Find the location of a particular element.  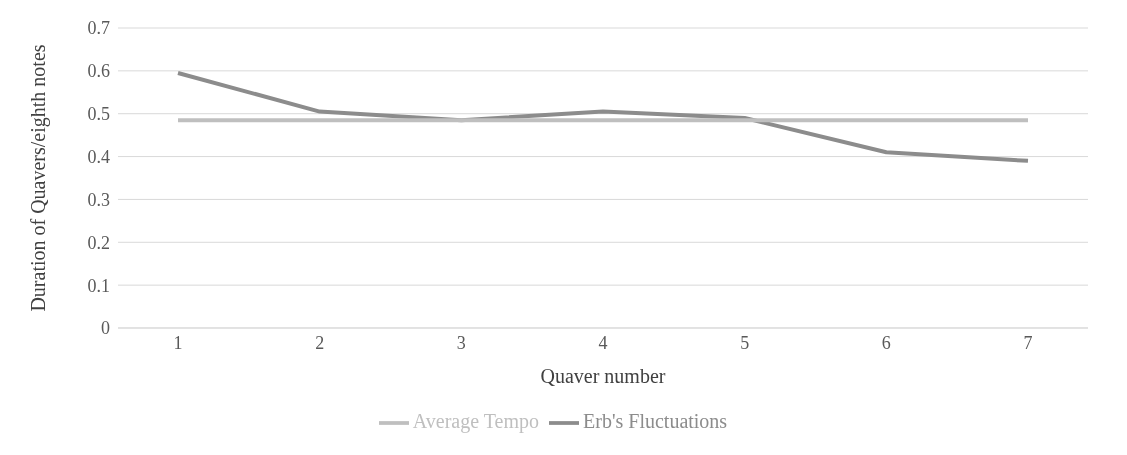

y-tick-label: 0.7 is located at coordinates (98, 28).